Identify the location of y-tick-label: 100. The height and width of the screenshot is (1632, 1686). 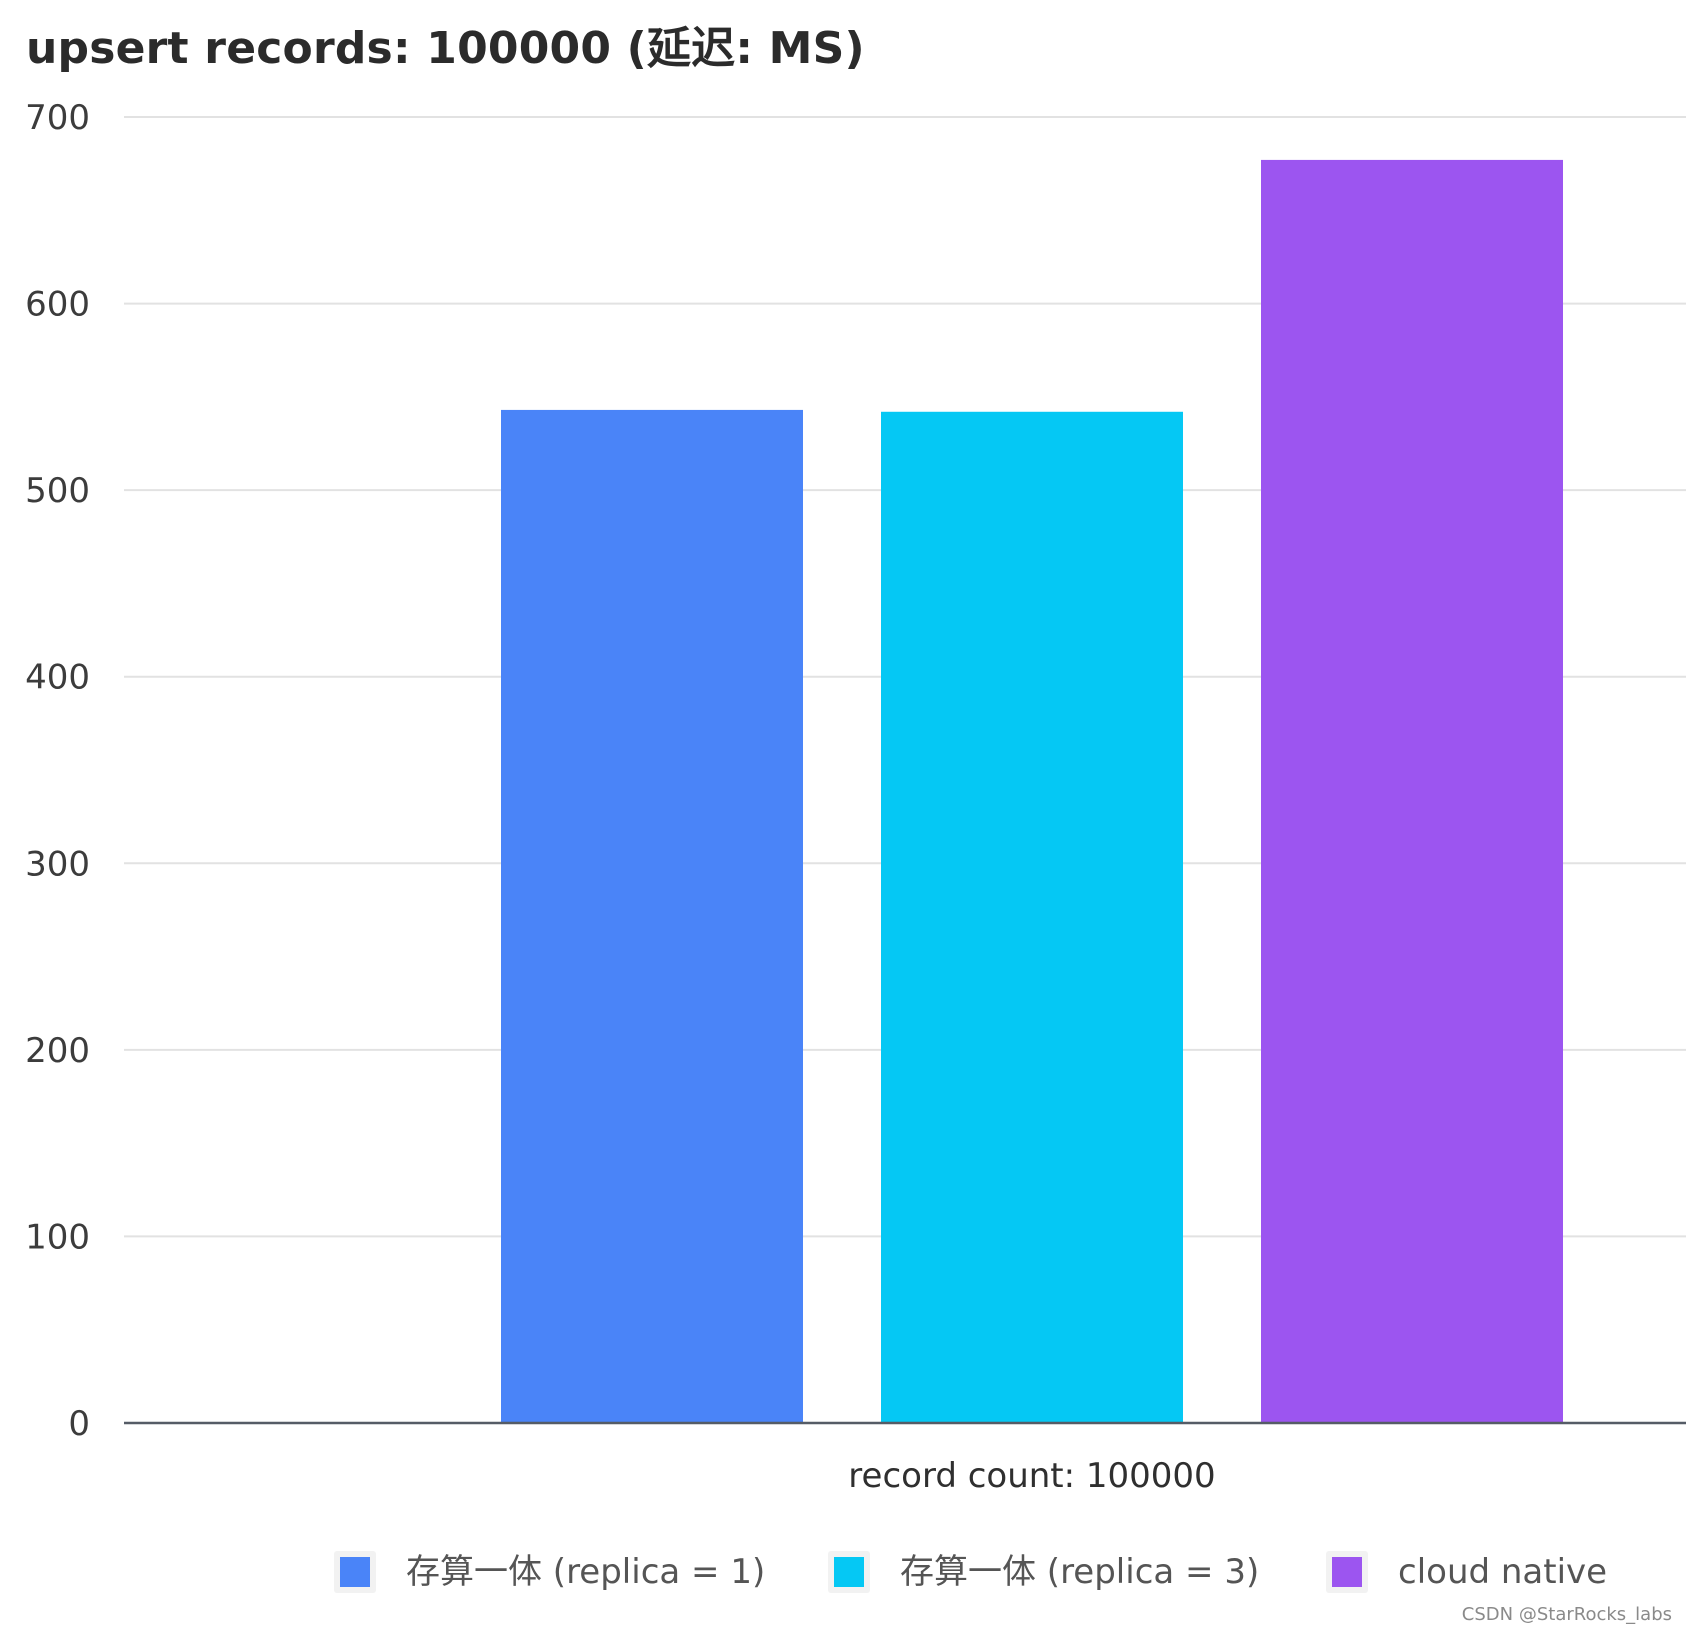
(57, 1237).